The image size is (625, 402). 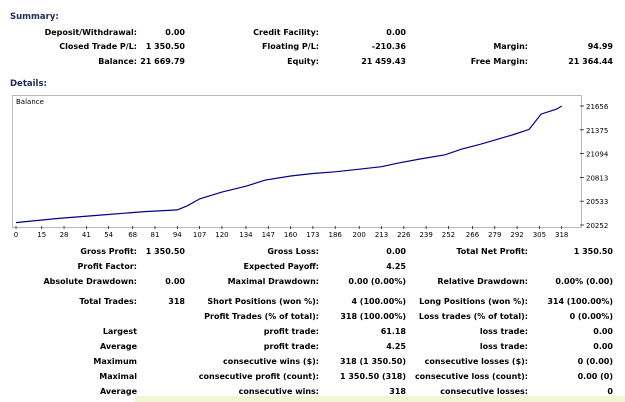 What do you see at coordinates (263, 301) in the screenshot?
I see `short-positions-label: Short Positions (won %):` at bounding box center [263, 301].